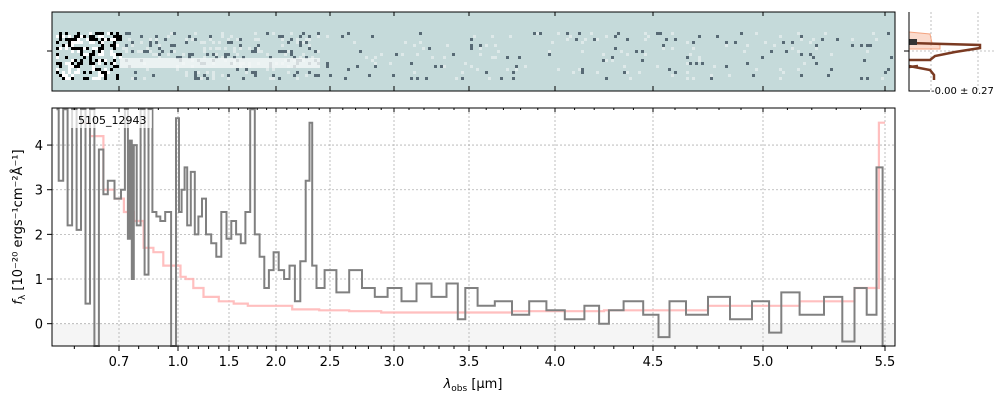 This screenshot has height=404, width=1000. I want to click on x-tick-label: 5.5, so click(885, 362).